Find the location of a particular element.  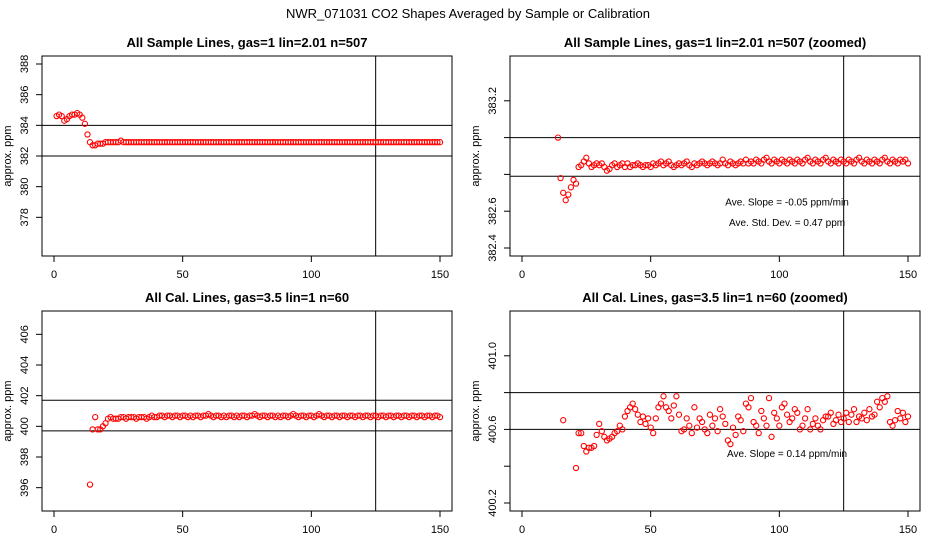

annotation-text: Ave. Slope = 0.14 ppm/min is located at coordinates (787, 454).